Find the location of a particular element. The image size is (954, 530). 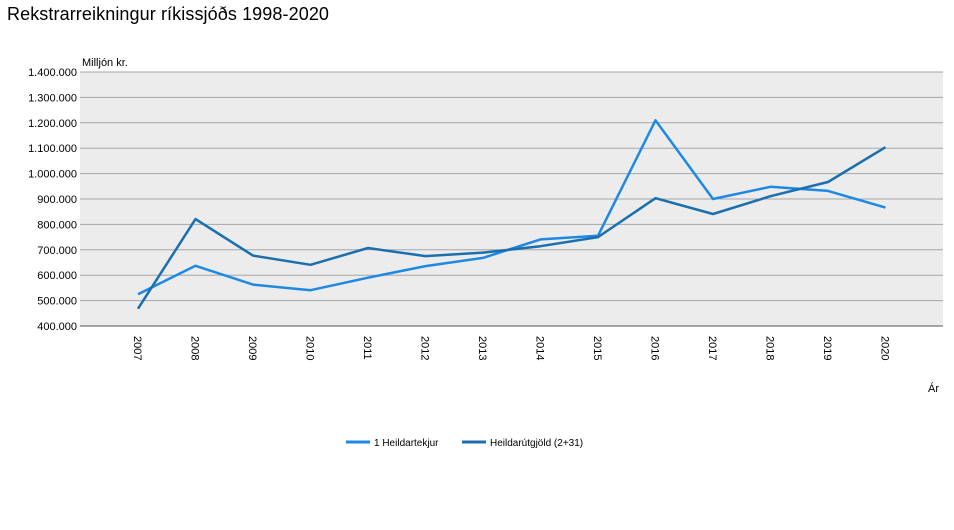

y-tick-label: 500.000 is located at coordinates (57, 302).